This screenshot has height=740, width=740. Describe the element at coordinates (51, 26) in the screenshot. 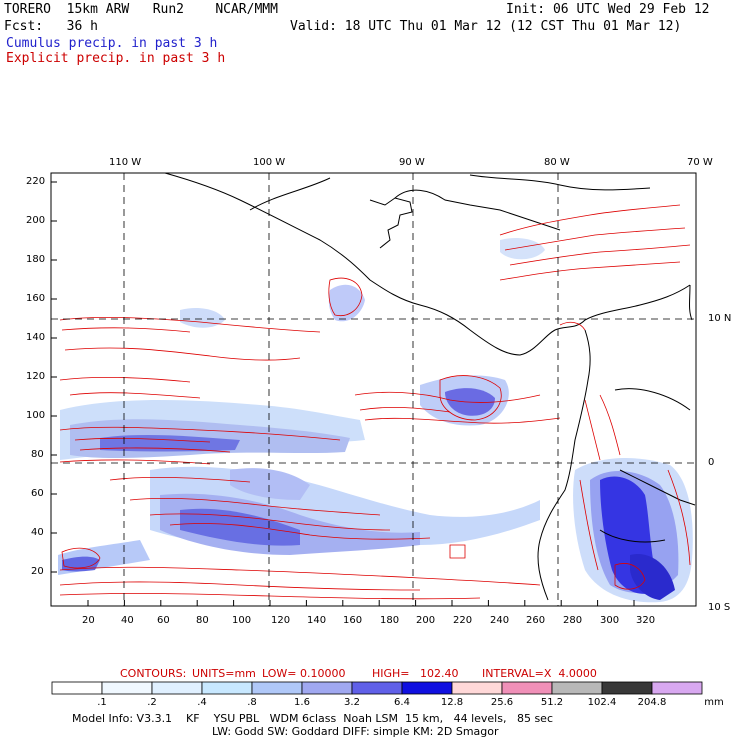

I see `forecast-hour: Fcst: 36 h` at that location.